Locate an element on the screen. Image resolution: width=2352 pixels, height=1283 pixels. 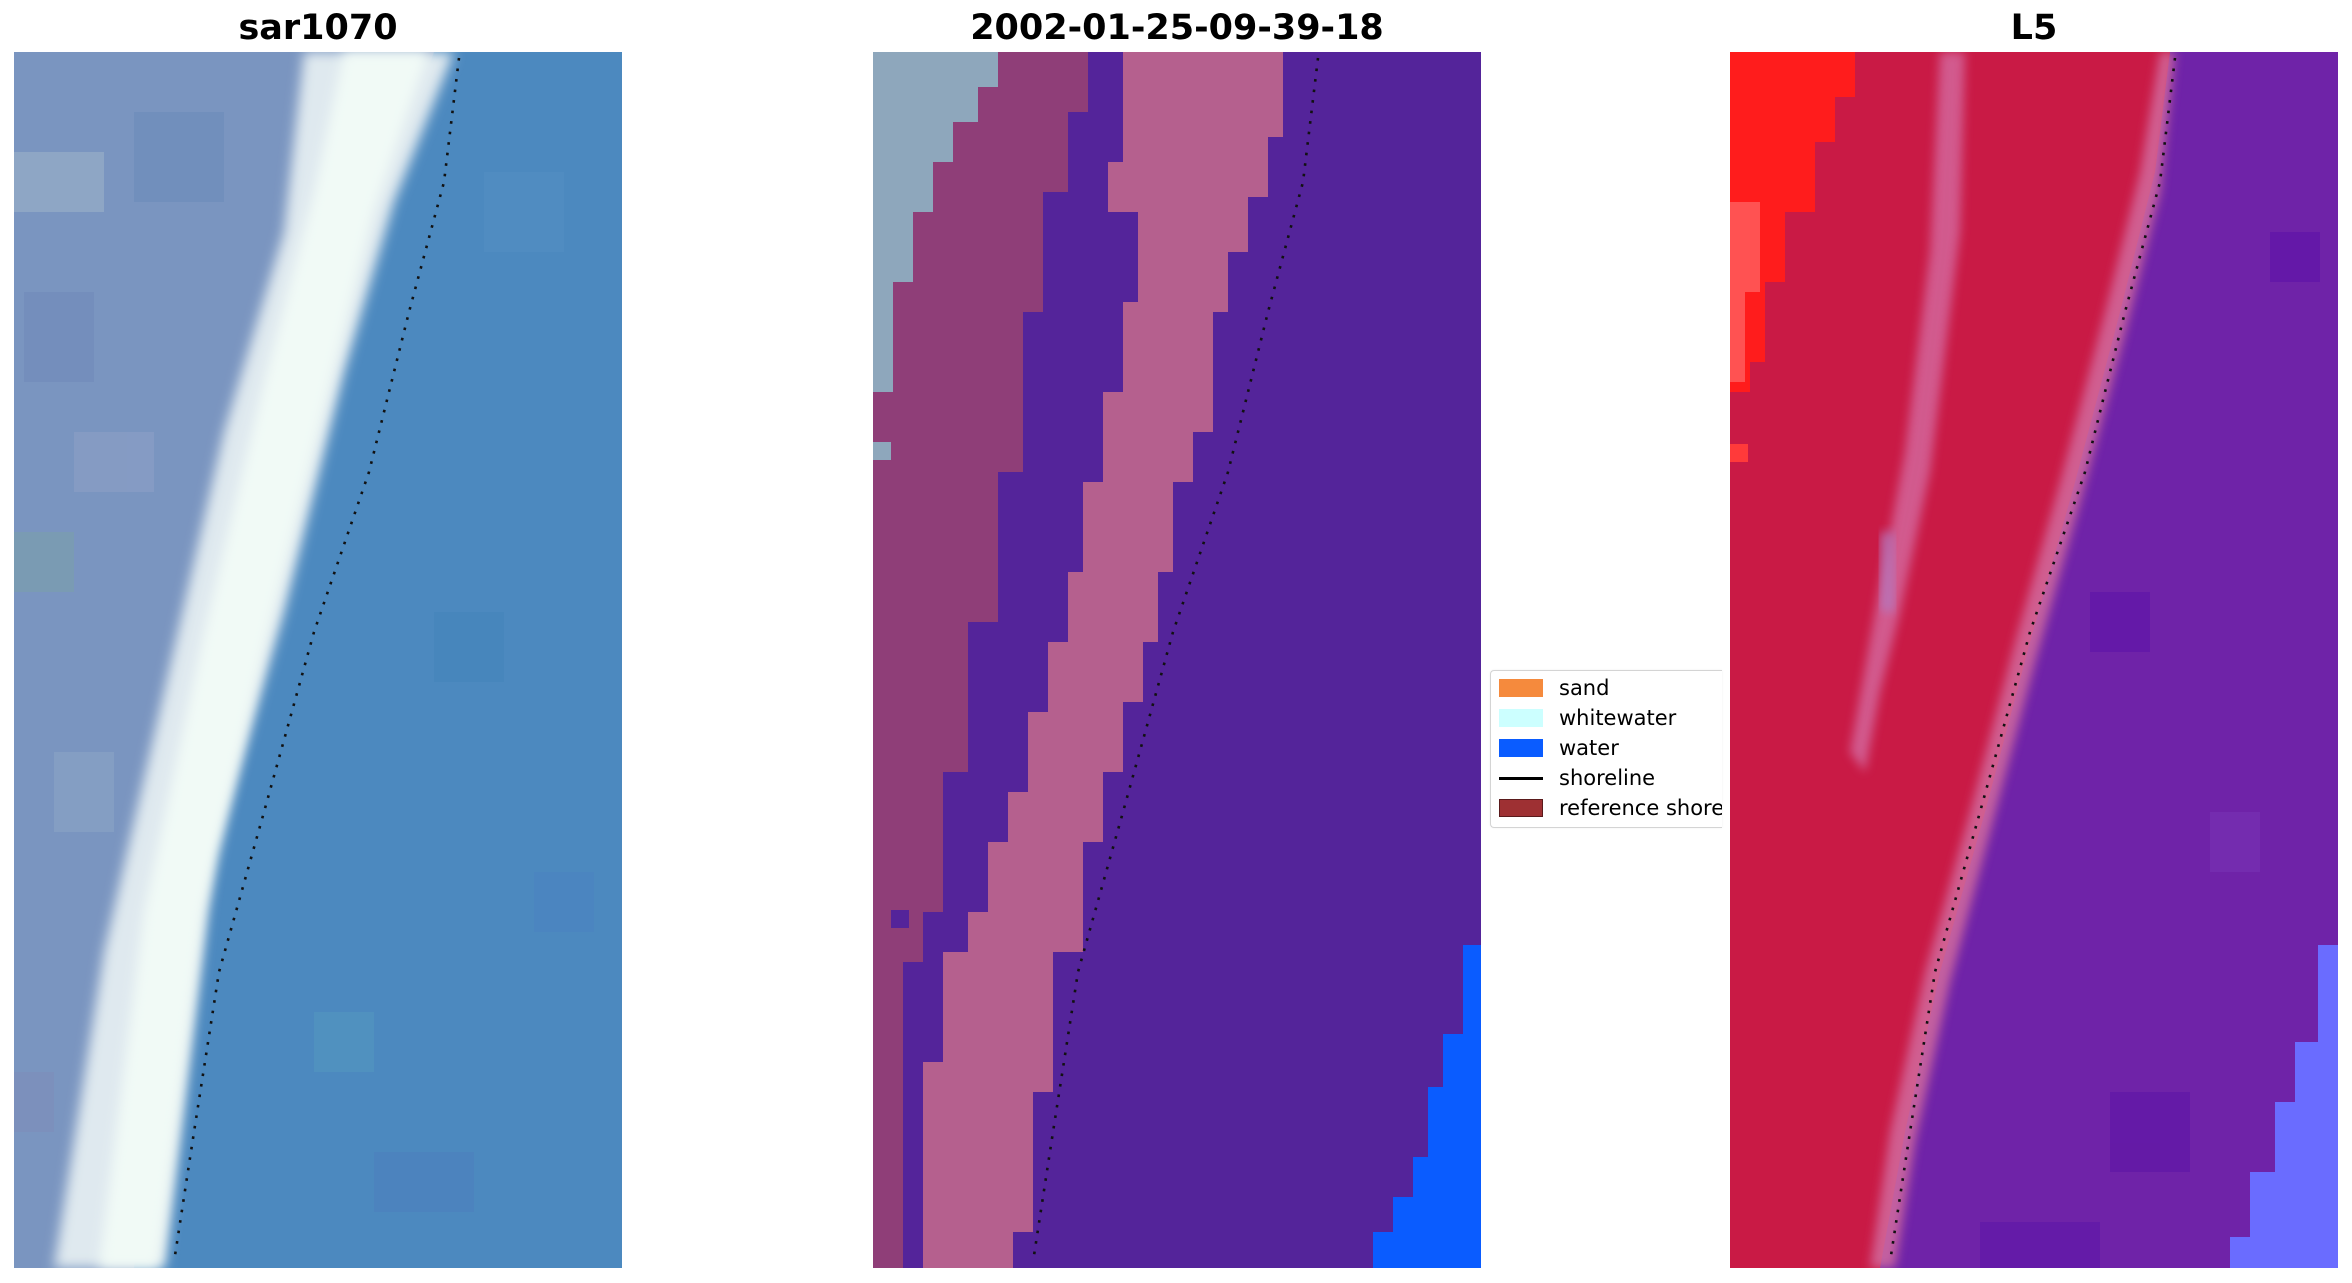
sand-swatch is located at coordinates (1521, 688).